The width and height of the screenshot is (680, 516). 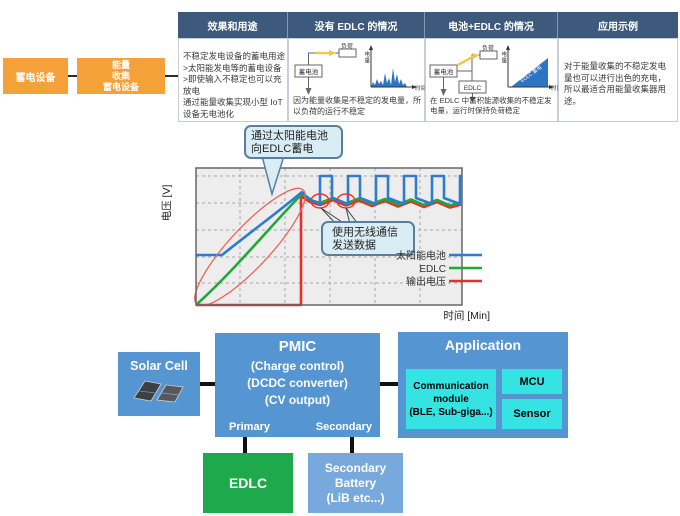 I want to click on table-header-no-edlc: 没有 EDLC 的情况, so click(x=356, y=25).